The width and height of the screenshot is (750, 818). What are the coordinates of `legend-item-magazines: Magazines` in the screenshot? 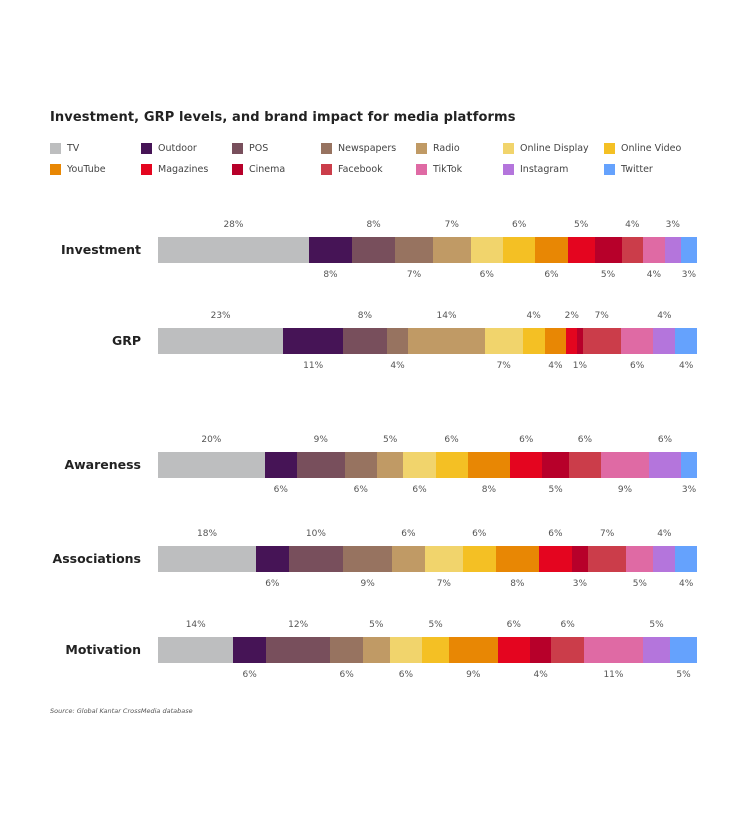 It's located at (174, 169).